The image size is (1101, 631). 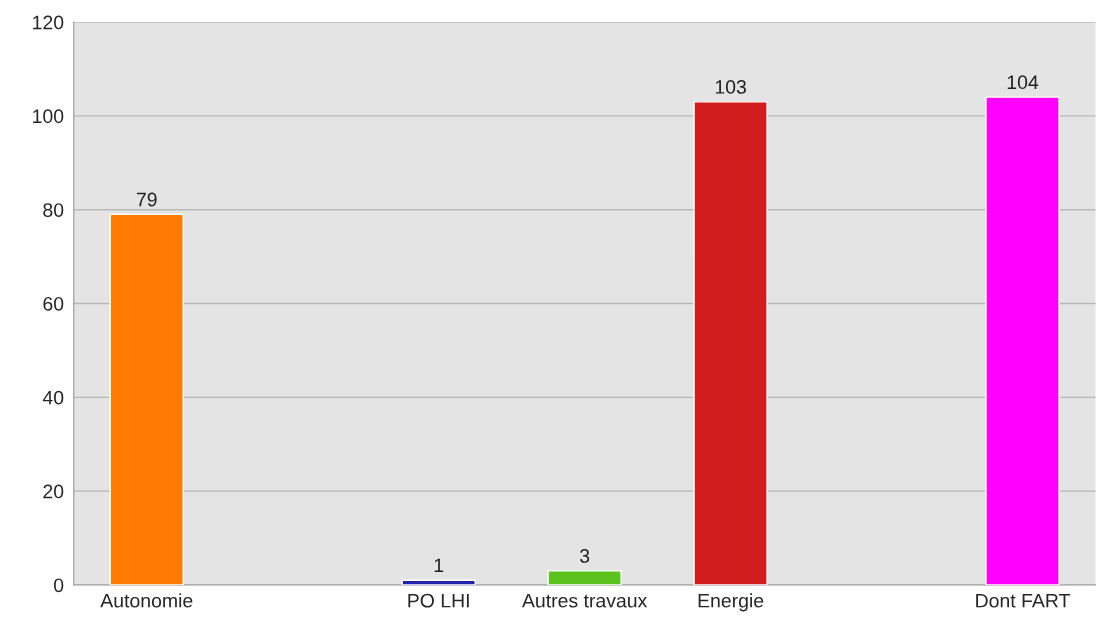 What do you see at coordinates (48, 116) in the screenshot?
I see `y-tick-label: 100` at bounding box center [48, 116].